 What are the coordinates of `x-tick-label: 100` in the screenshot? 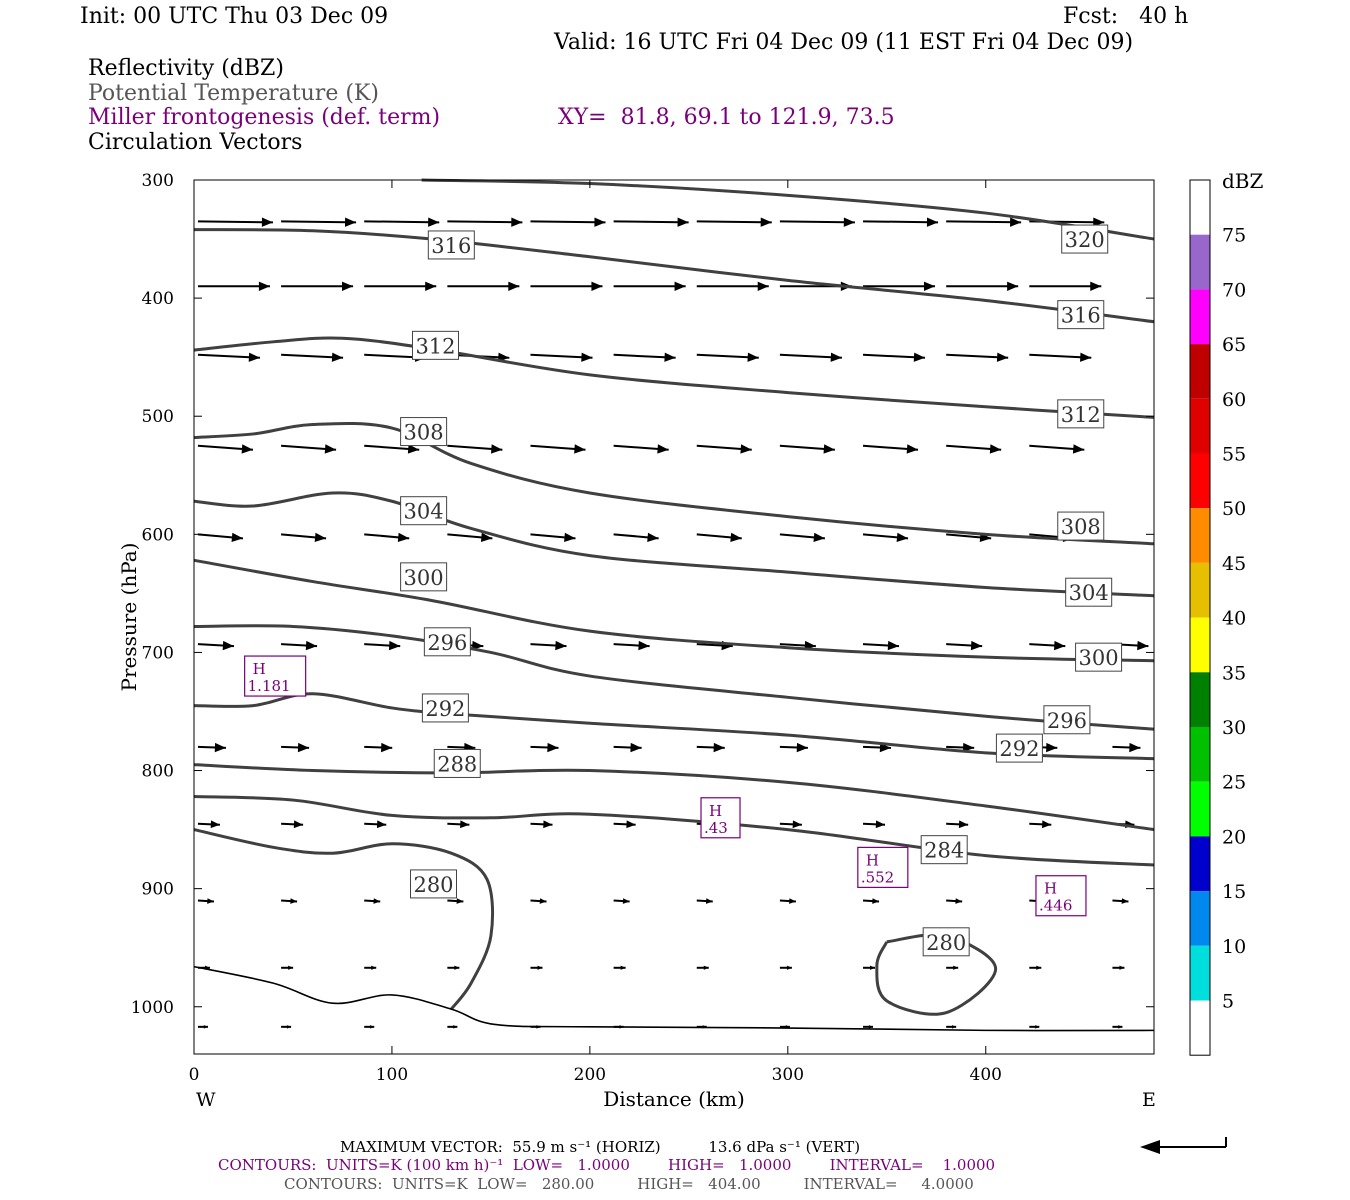 It's located at (392, 1075).